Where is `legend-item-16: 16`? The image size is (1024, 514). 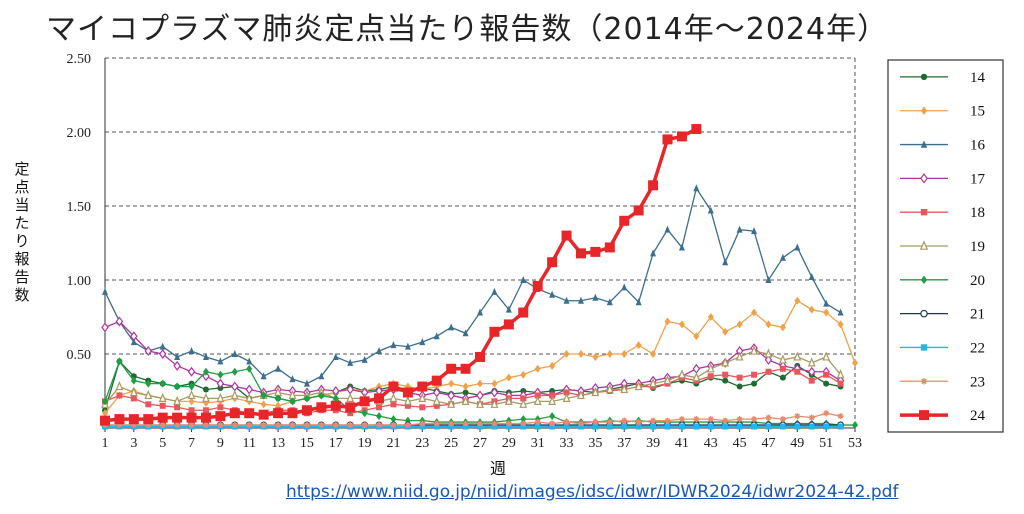
legend-item-16: 16 is located at coordinates (943, 146).